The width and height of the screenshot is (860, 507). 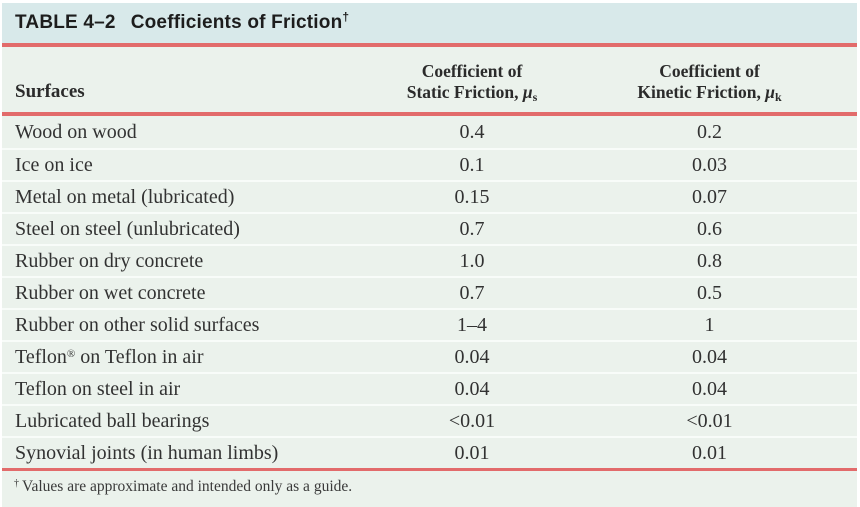 What do you see at coordinates (709, 131) in the screenshot?
I see `kinetic-cell: 0.2` at bounding box center [709, 131].